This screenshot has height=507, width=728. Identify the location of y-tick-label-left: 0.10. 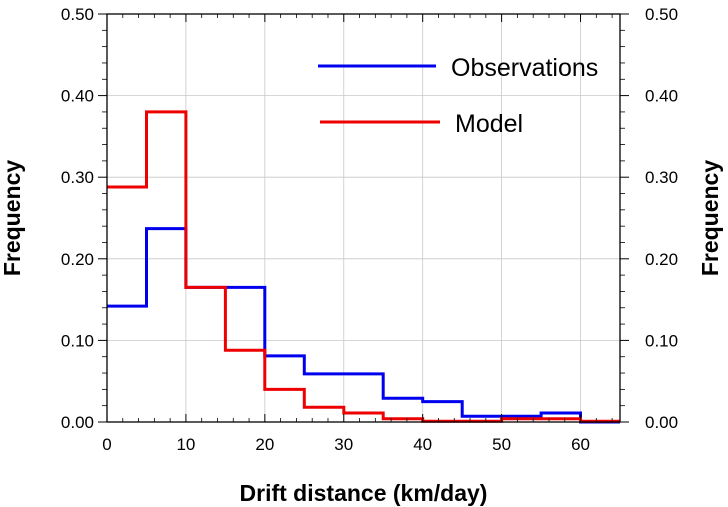
(77, 340).